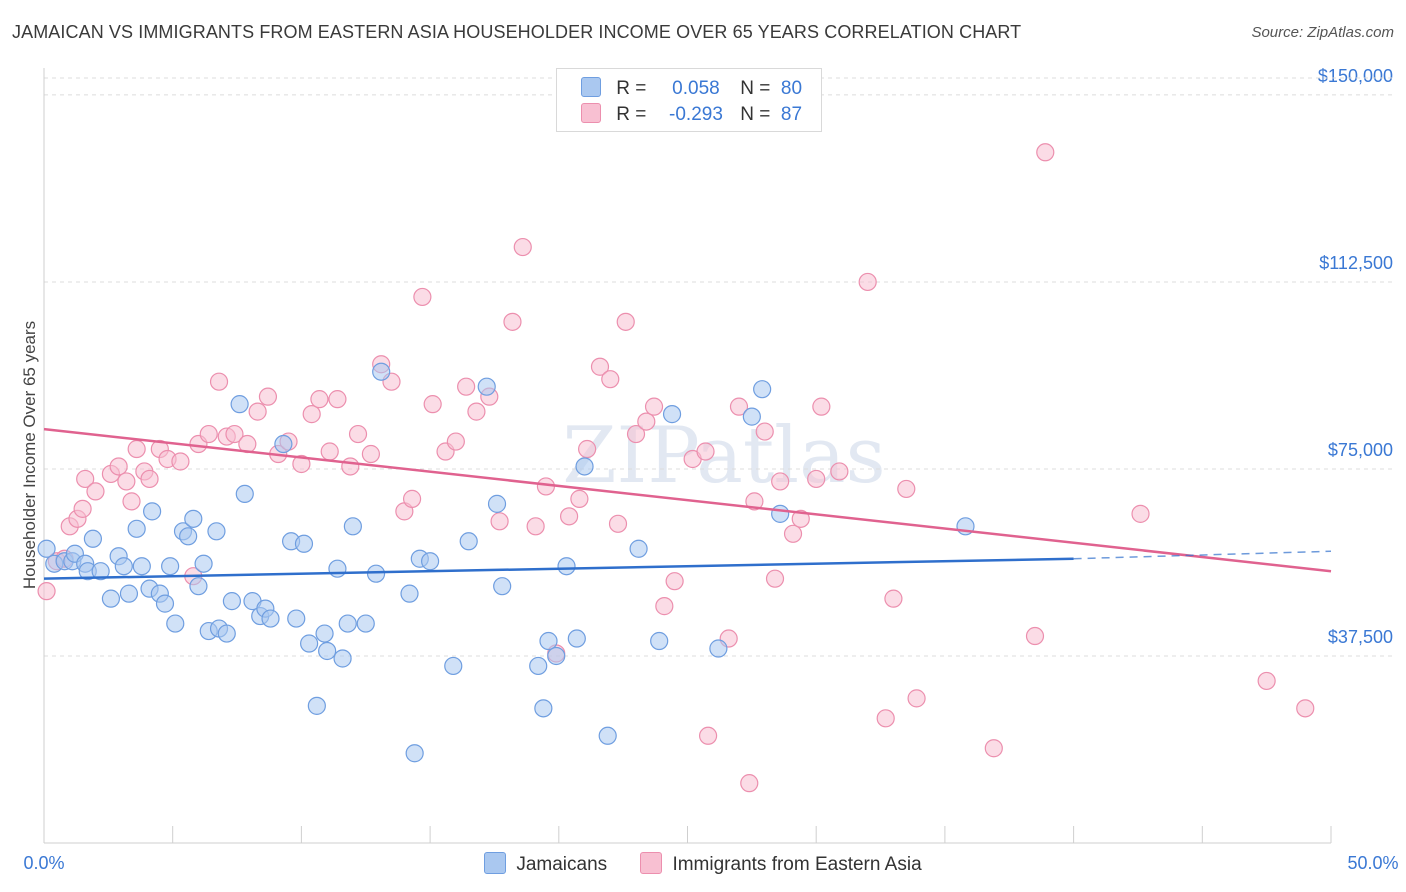 This screenshot has height=892, width=1406. What do you see at coordinates (797, 864) in the screenshot?
I see `legend-label: Immigrants from Eastern Asia` at bounding box center [797, 864].